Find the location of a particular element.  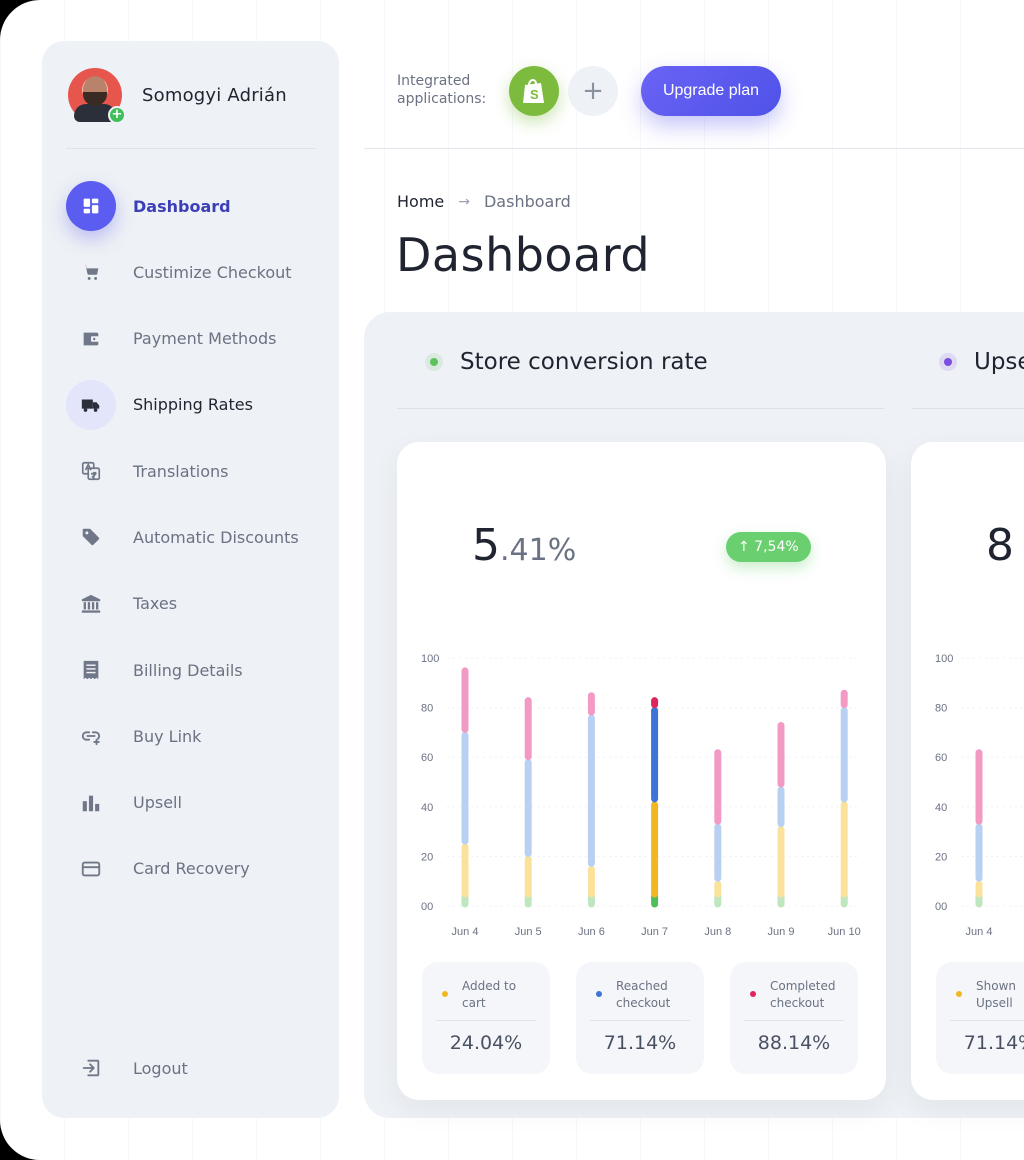

translate-icon is located at coordinates (91, 471).